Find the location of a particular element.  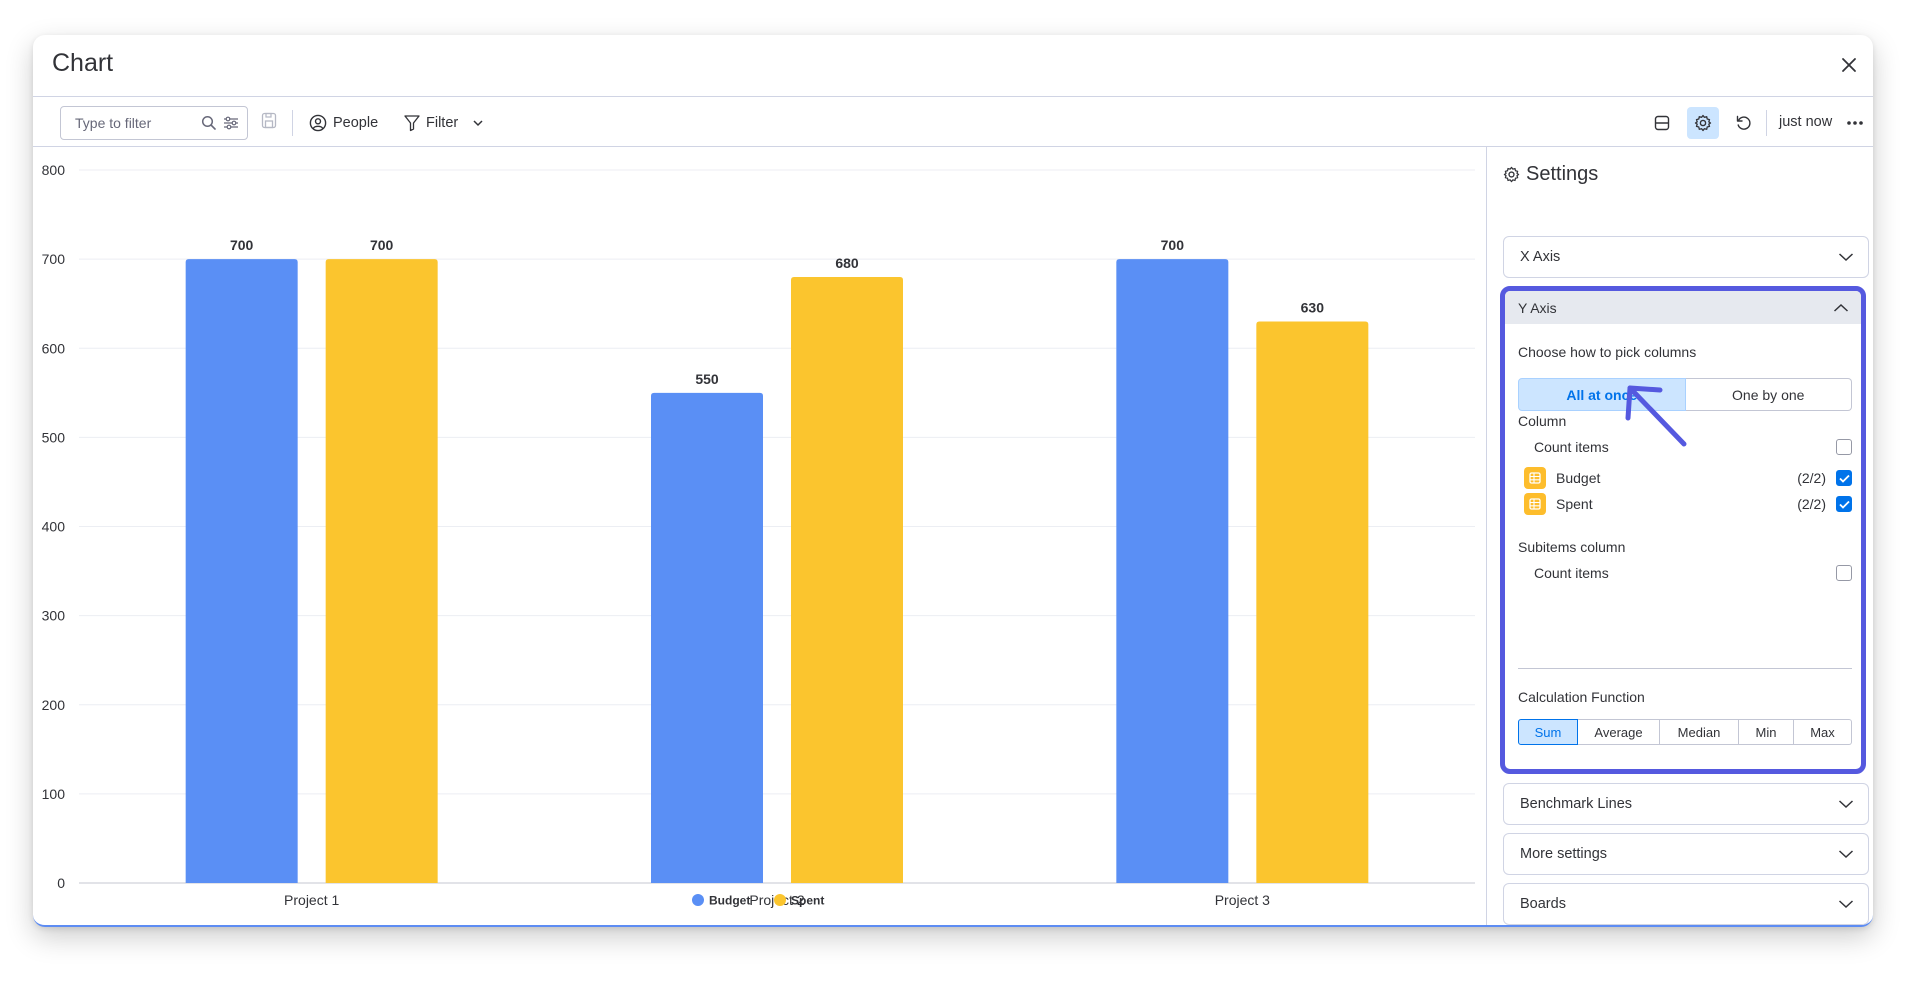

layout-icon is located at coordinates (1662, 123).